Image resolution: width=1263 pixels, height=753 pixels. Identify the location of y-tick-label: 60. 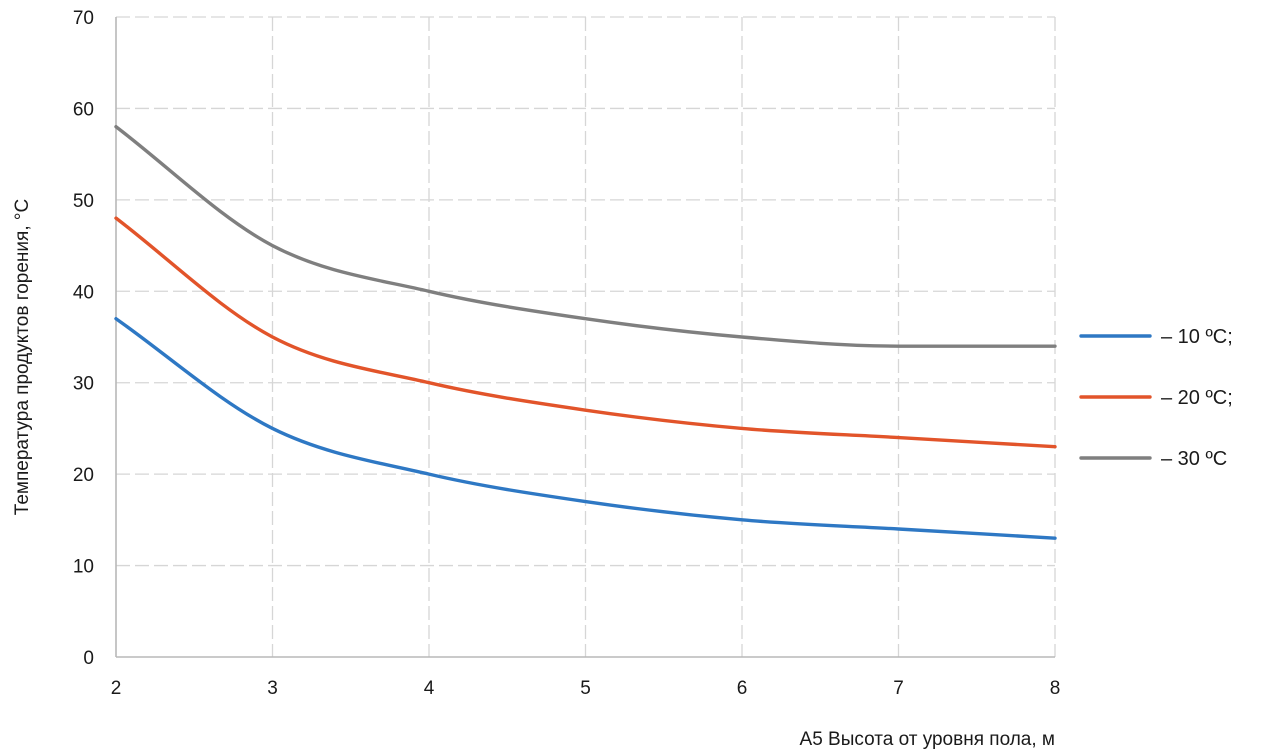
(83, 109).